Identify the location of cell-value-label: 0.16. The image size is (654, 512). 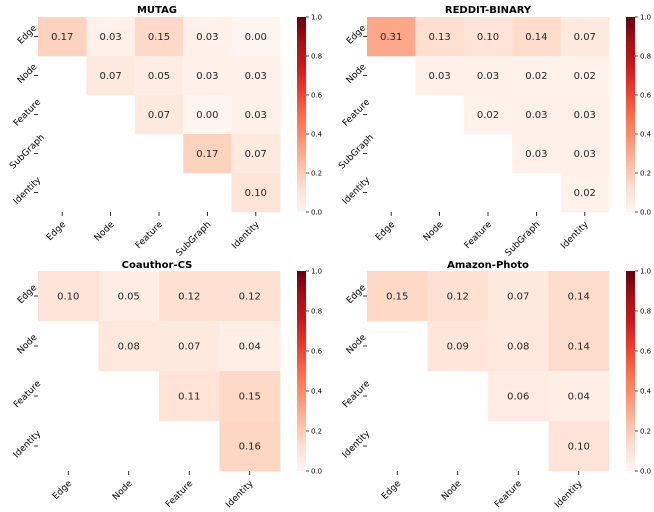
(250, 447).